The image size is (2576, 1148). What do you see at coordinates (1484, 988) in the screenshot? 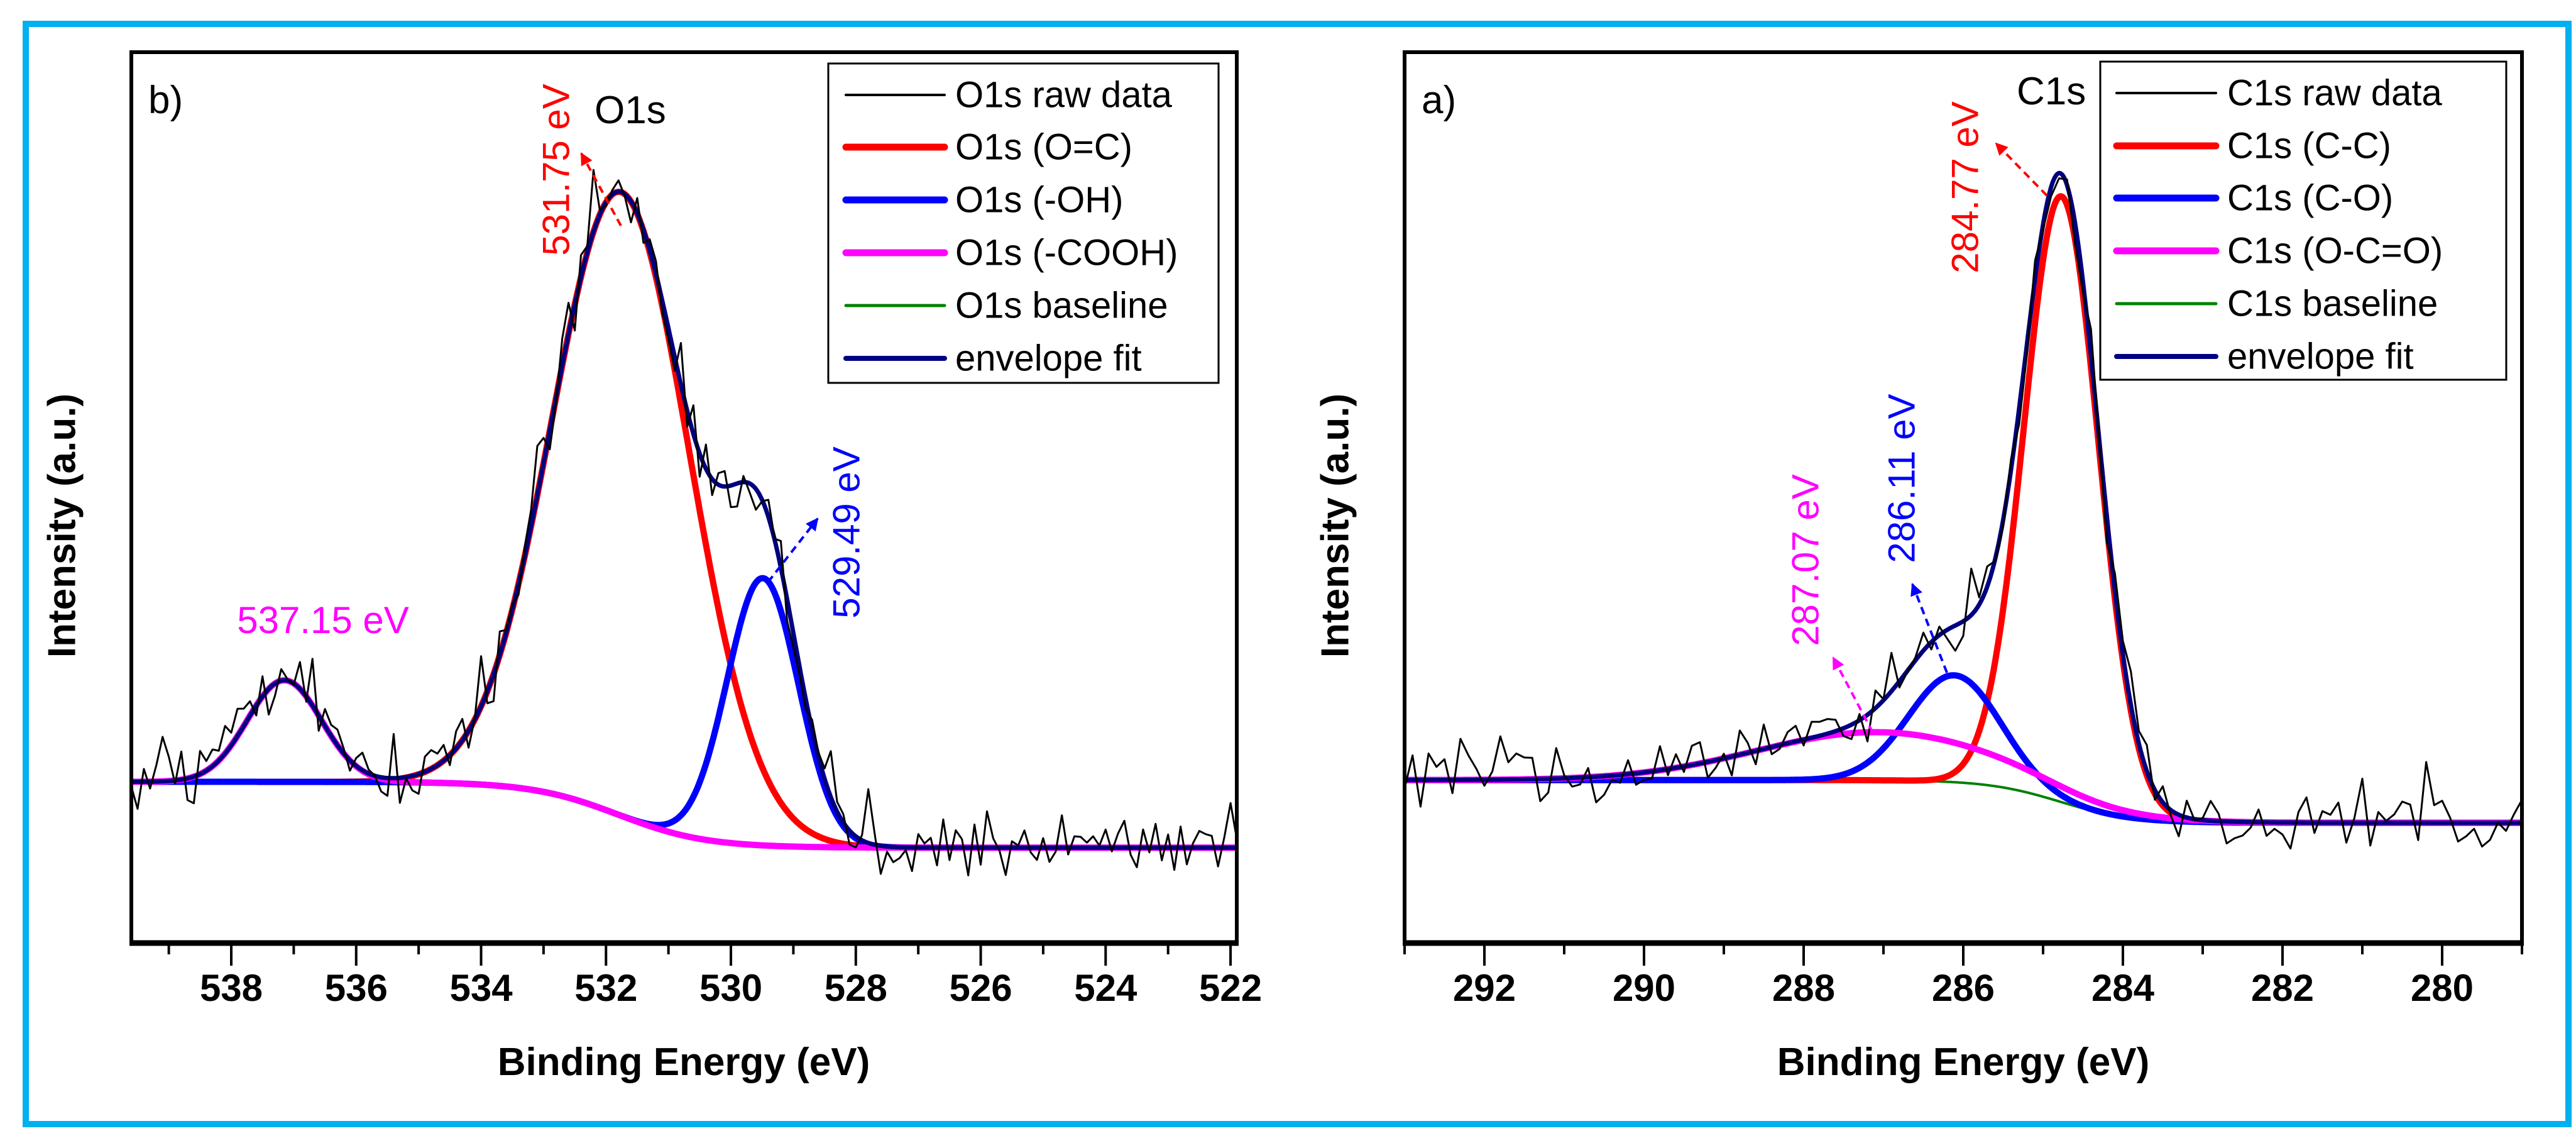
I see `x-tick-label: 292` at bounding box center [1484, 988].